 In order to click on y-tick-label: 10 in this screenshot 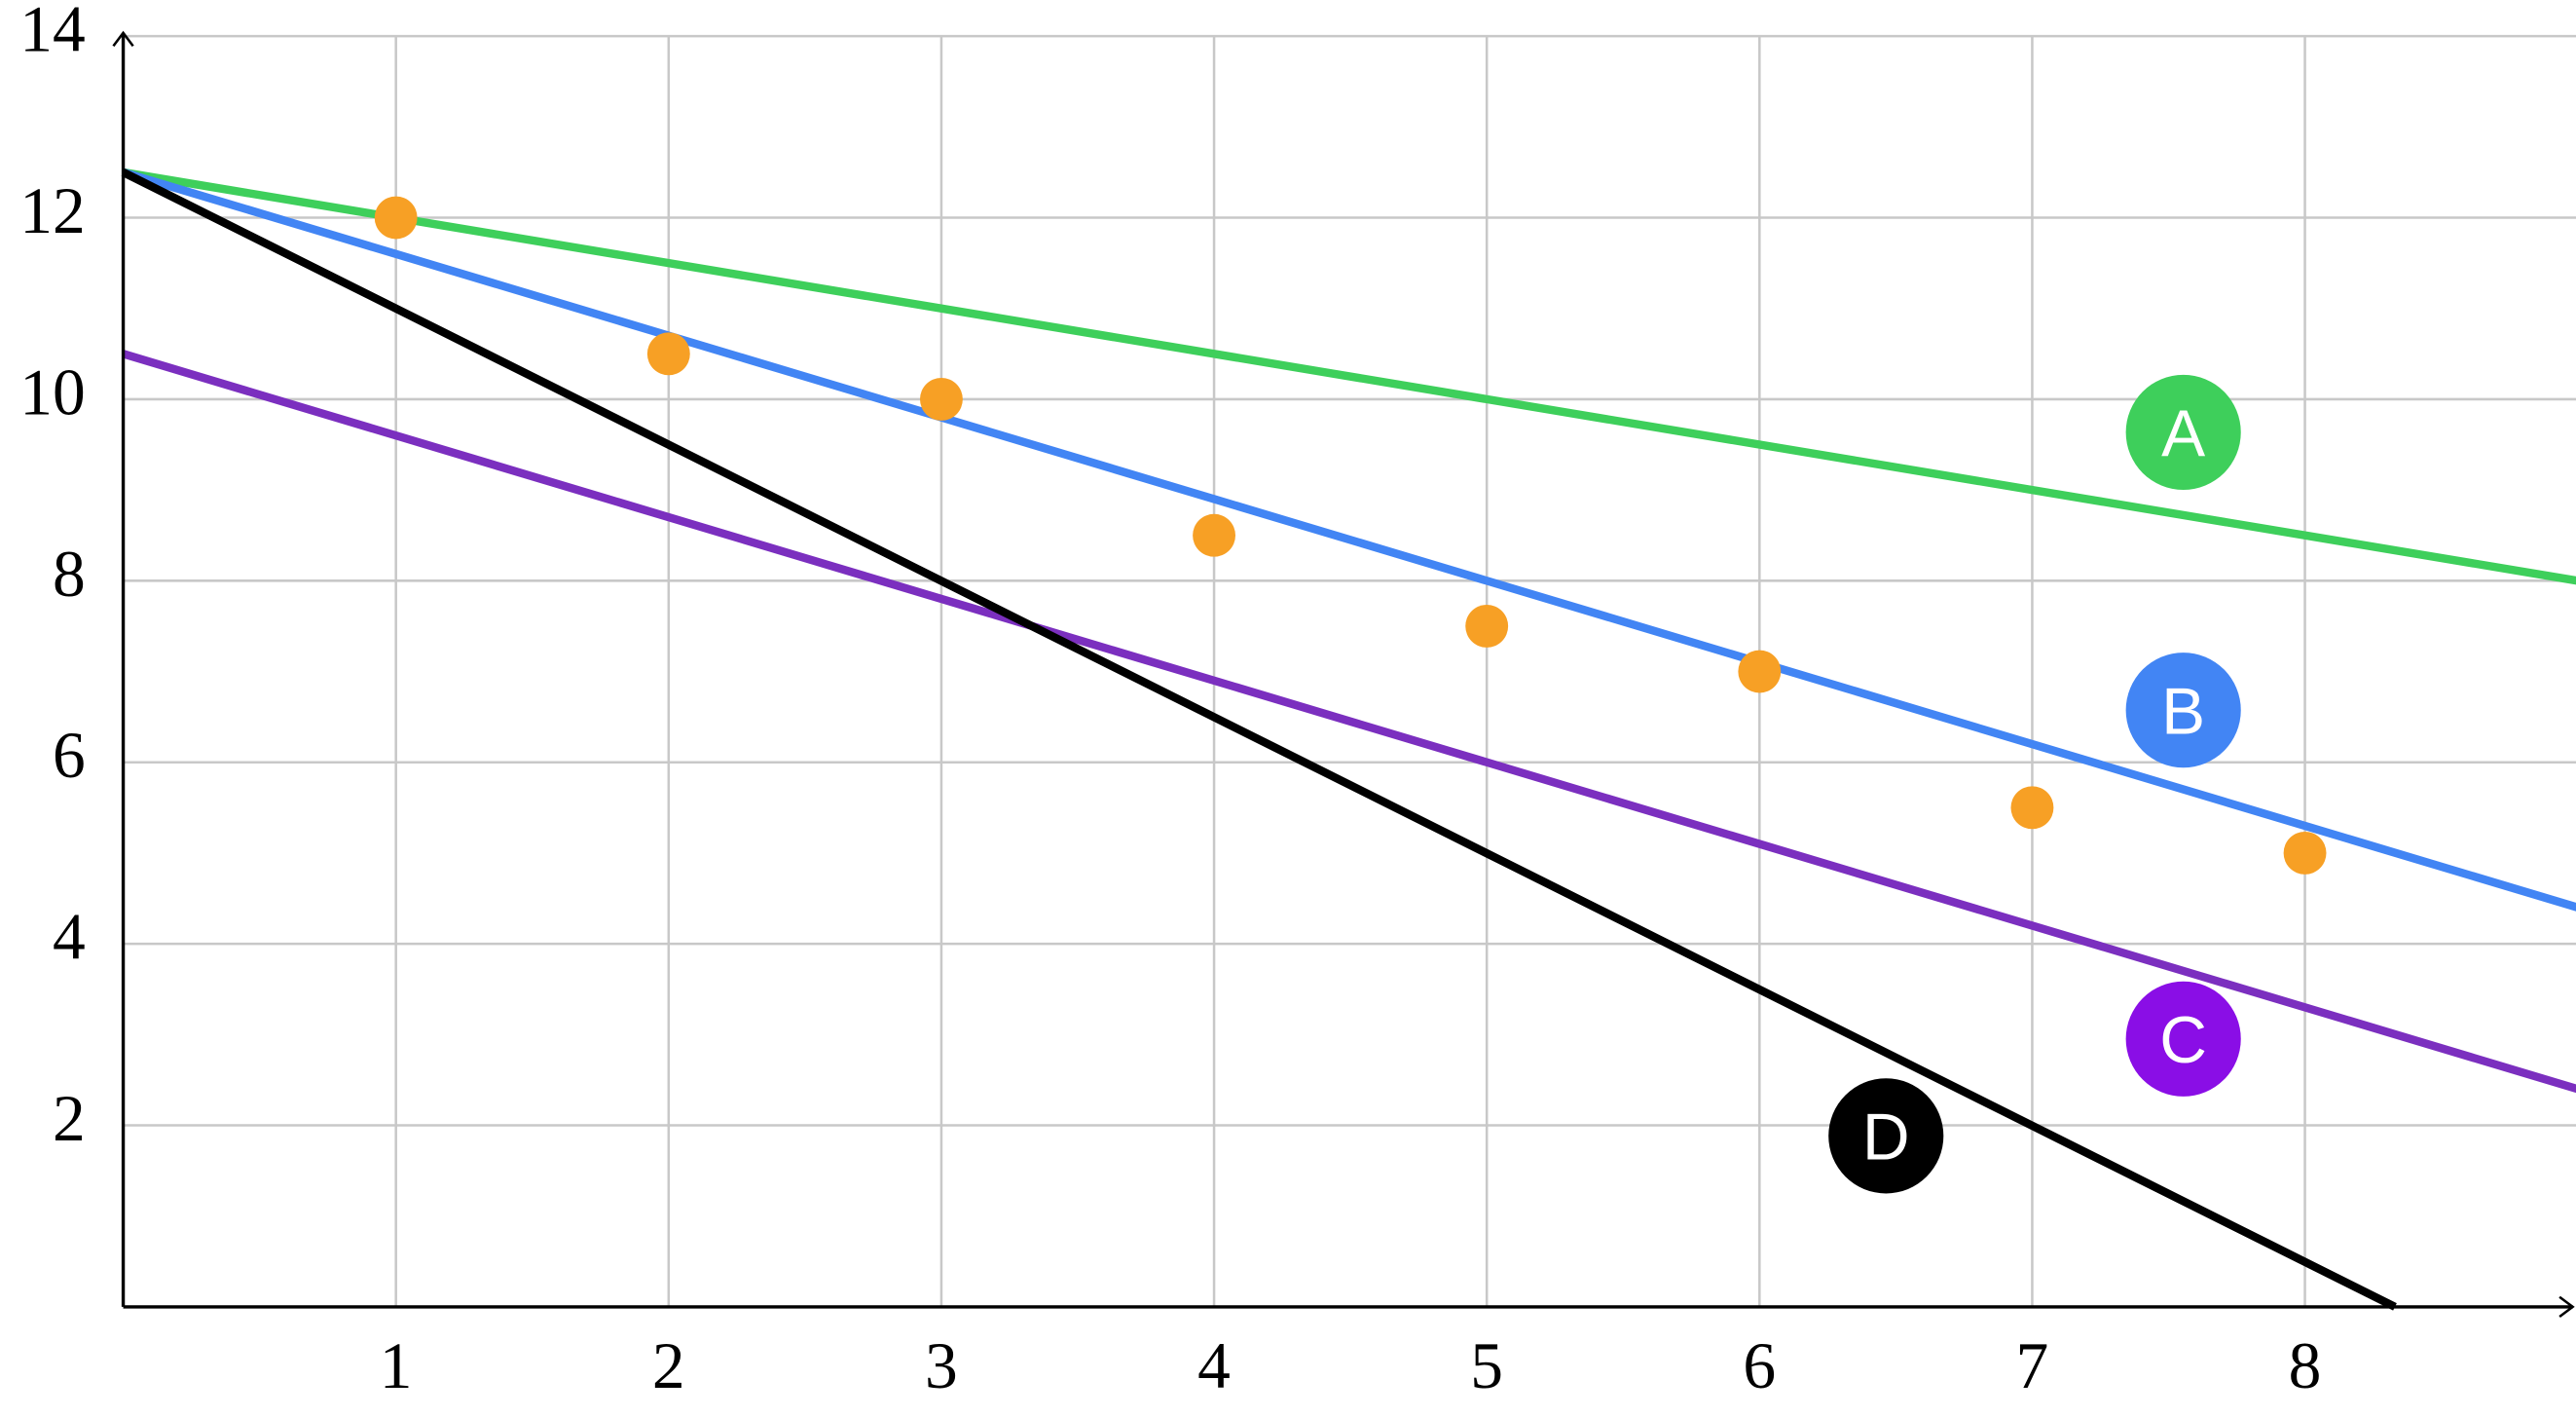, I will do `click(52, 392)`.